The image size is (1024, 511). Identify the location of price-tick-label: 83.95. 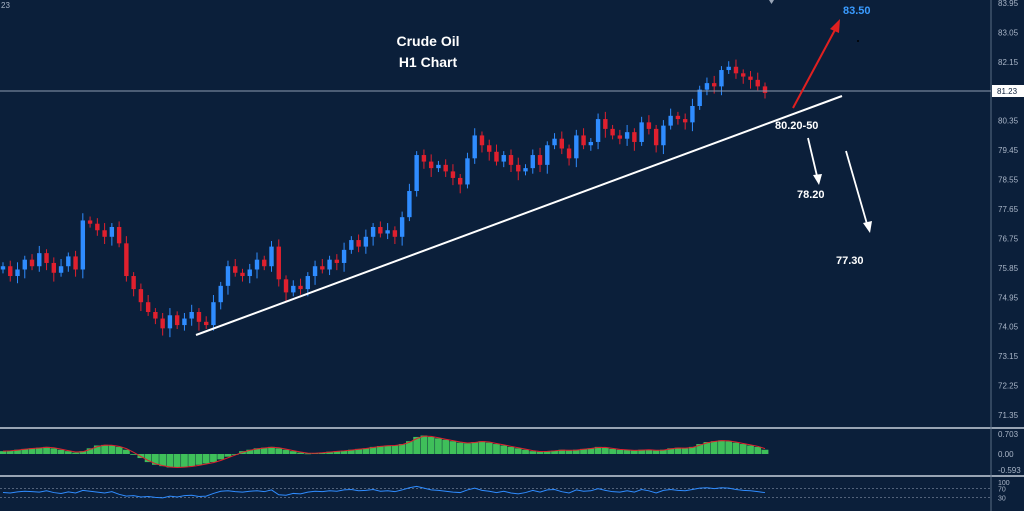
(1008, 4).